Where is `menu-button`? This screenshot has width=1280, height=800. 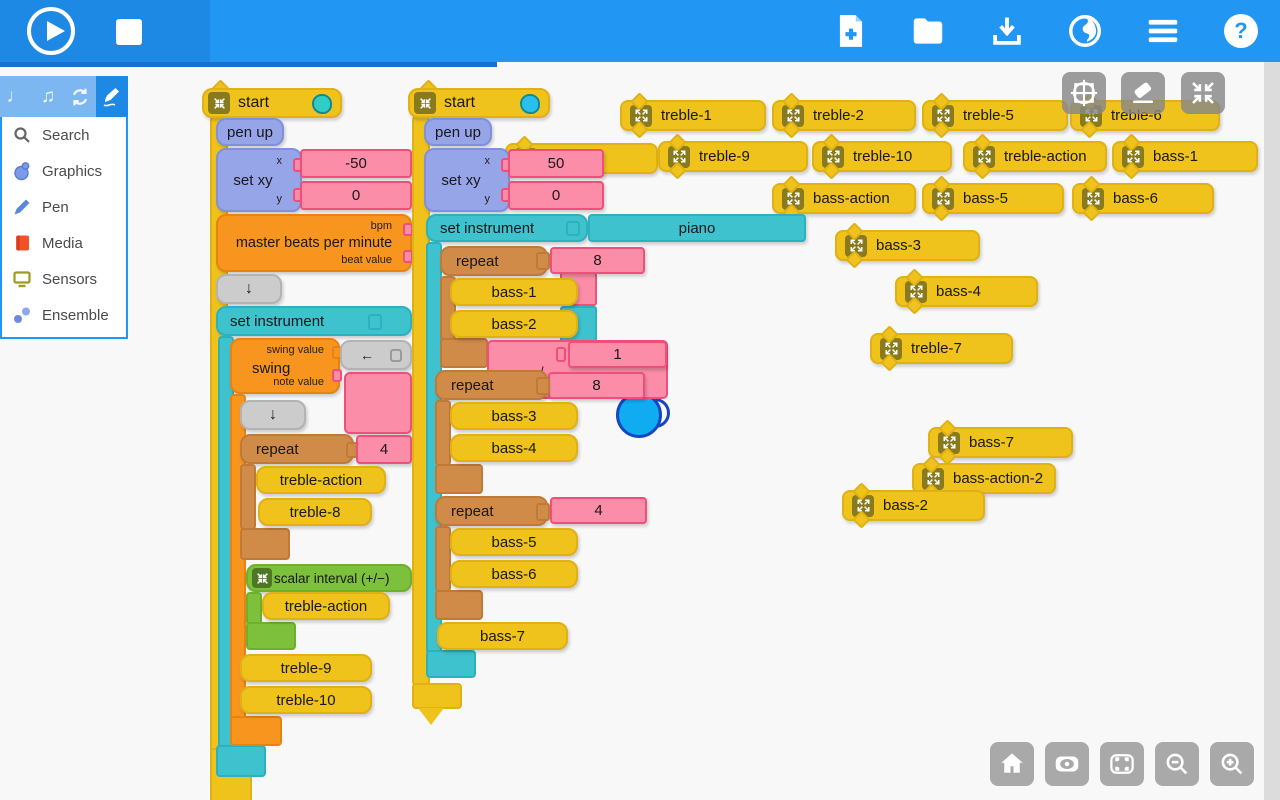 menu-button is located at coordinates (1163, 31).